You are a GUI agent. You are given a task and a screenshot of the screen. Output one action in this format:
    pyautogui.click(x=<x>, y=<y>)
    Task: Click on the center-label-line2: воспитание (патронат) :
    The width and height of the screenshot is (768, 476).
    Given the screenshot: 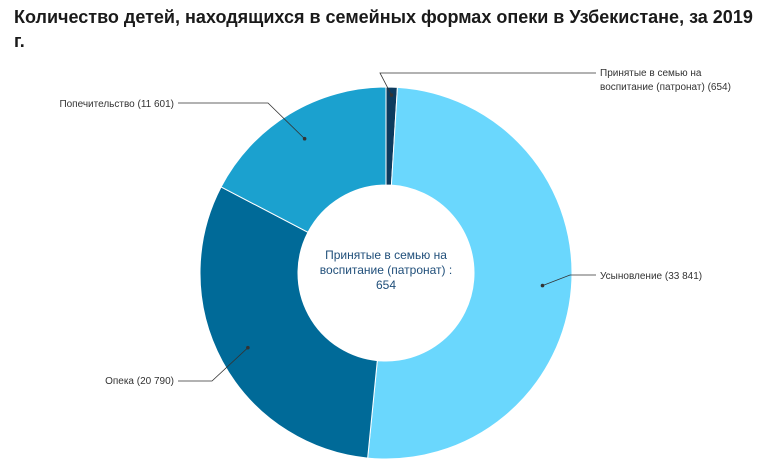 What is the action you would take?
    pyautogui.click(x=386, y=270)
    